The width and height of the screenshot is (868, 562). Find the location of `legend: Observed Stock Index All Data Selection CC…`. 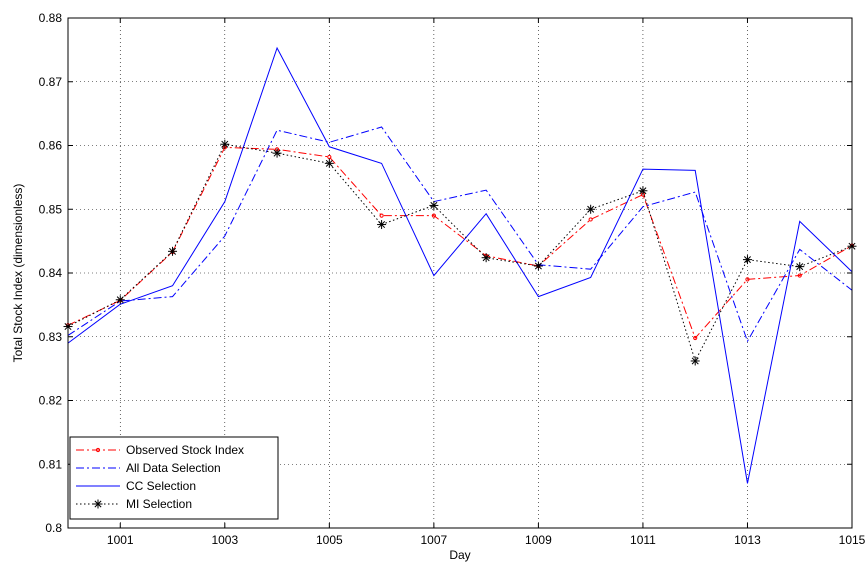

legend: Observed Stock Index All Data Selection CC… is located at coordinates (174, 478).